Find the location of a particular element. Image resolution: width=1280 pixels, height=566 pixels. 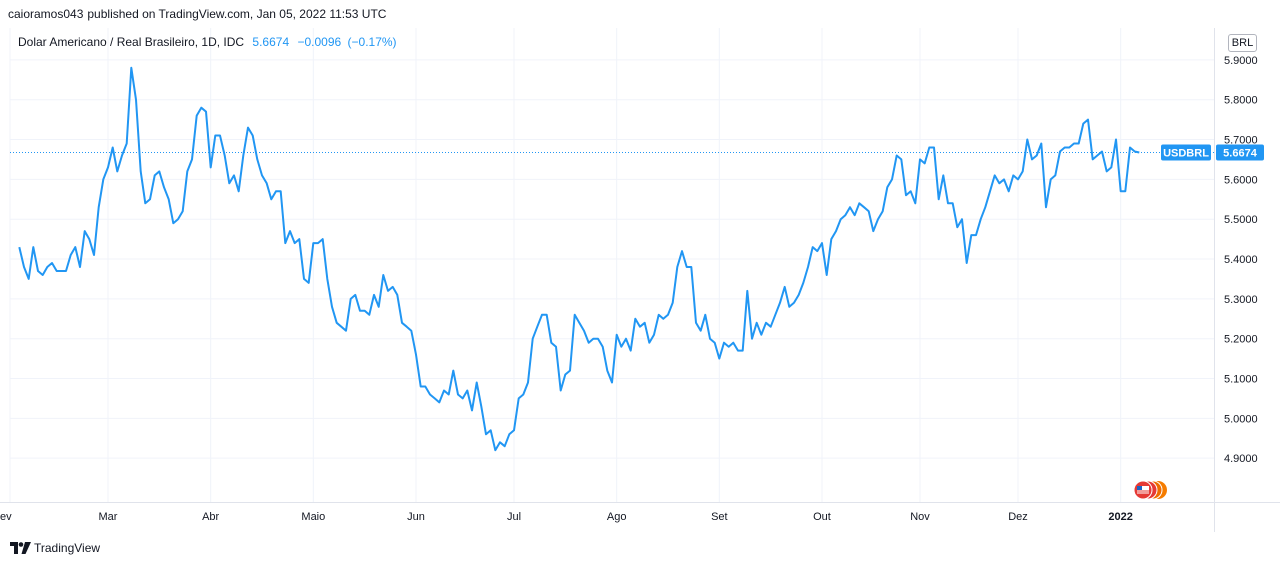

series-name-label: USDBRL is located at coordinates (1186, 154).